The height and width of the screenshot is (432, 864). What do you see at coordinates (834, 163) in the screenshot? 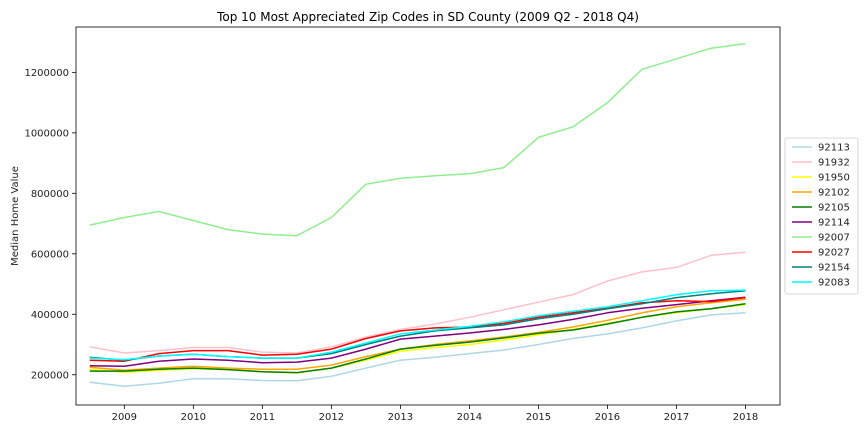
I see `legend-label-91932: 91932` at bounding box center [834, 163].